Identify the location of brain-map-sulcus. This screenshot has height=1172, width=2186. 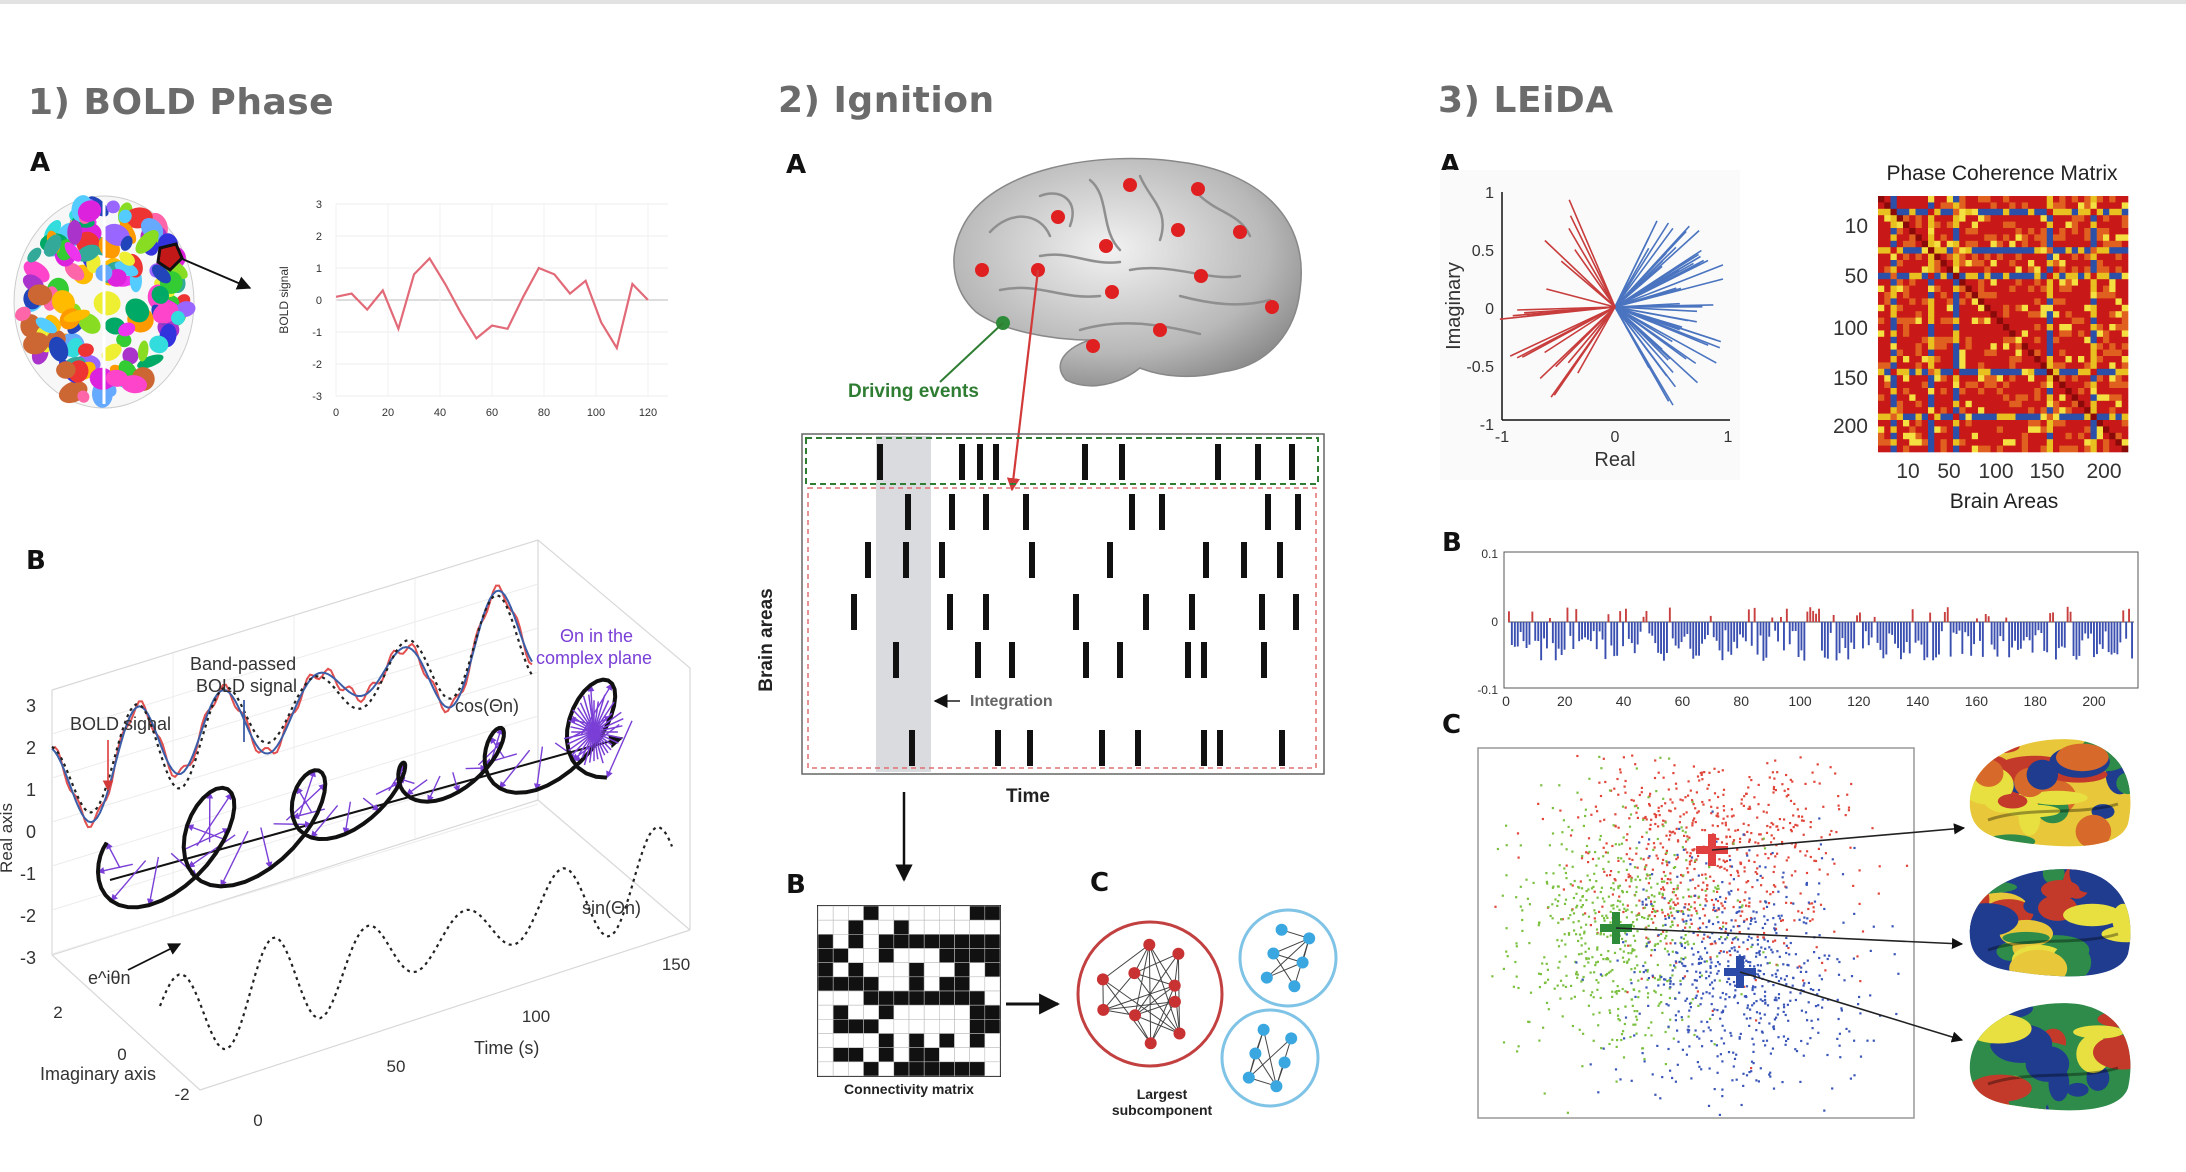
(2053, 1076).